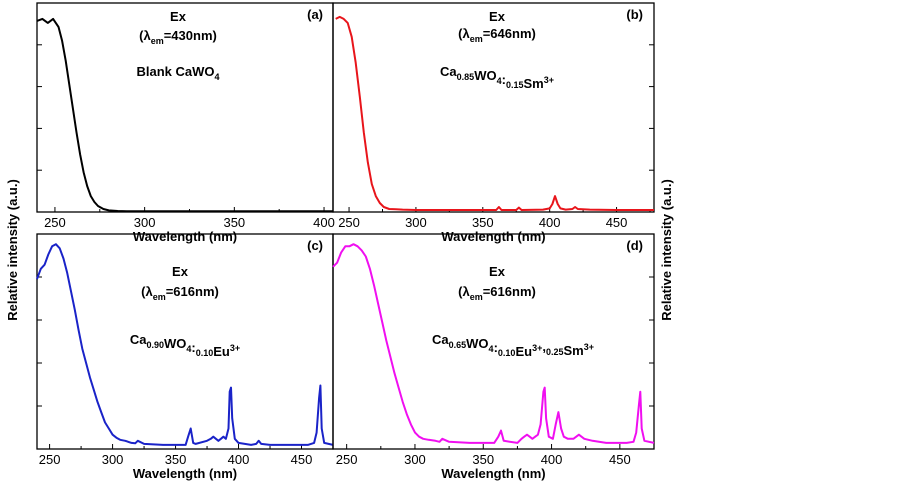  I want to click on sample-label: Ca0.90WO4:0.10Eu3+, so click(185, 345).